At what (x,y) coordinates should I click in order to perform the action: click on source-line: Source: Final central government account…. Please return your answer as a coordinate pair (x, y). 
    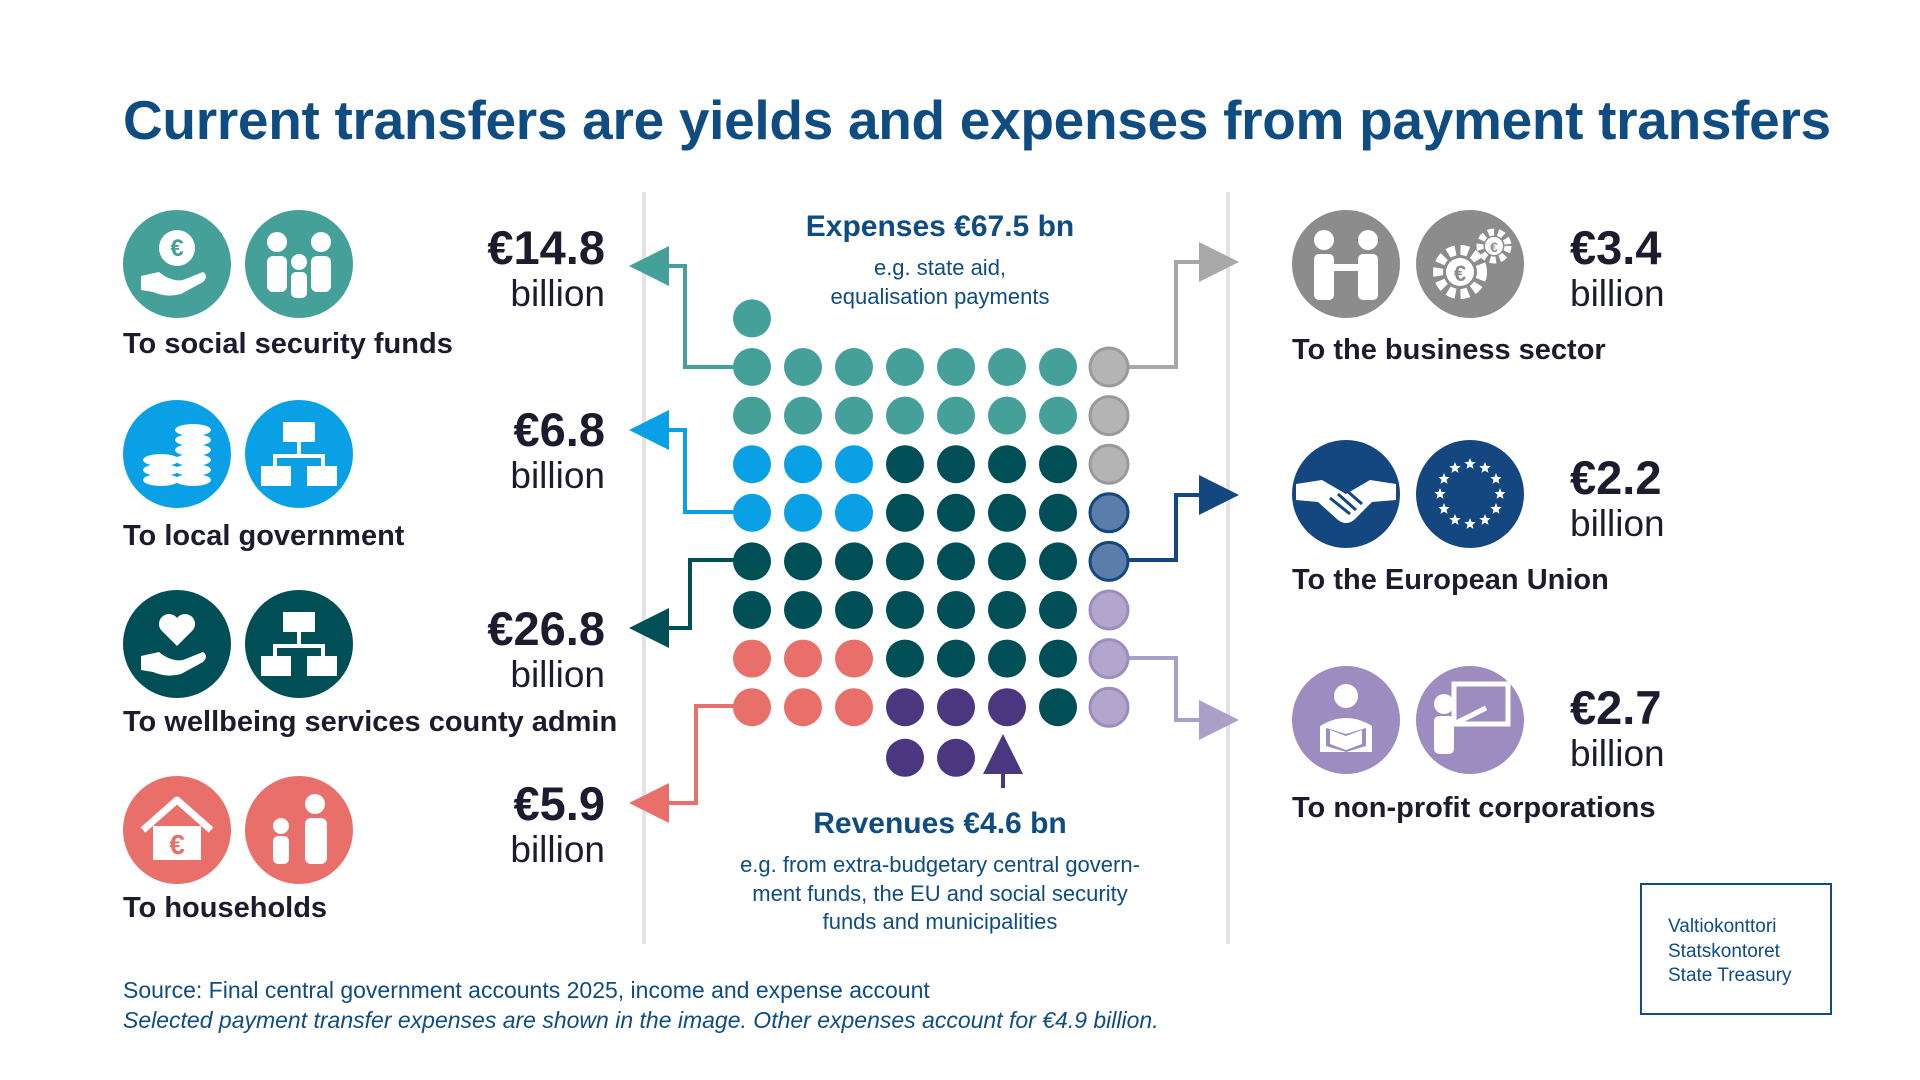
    Looking at the image, I should click on (526, 990).